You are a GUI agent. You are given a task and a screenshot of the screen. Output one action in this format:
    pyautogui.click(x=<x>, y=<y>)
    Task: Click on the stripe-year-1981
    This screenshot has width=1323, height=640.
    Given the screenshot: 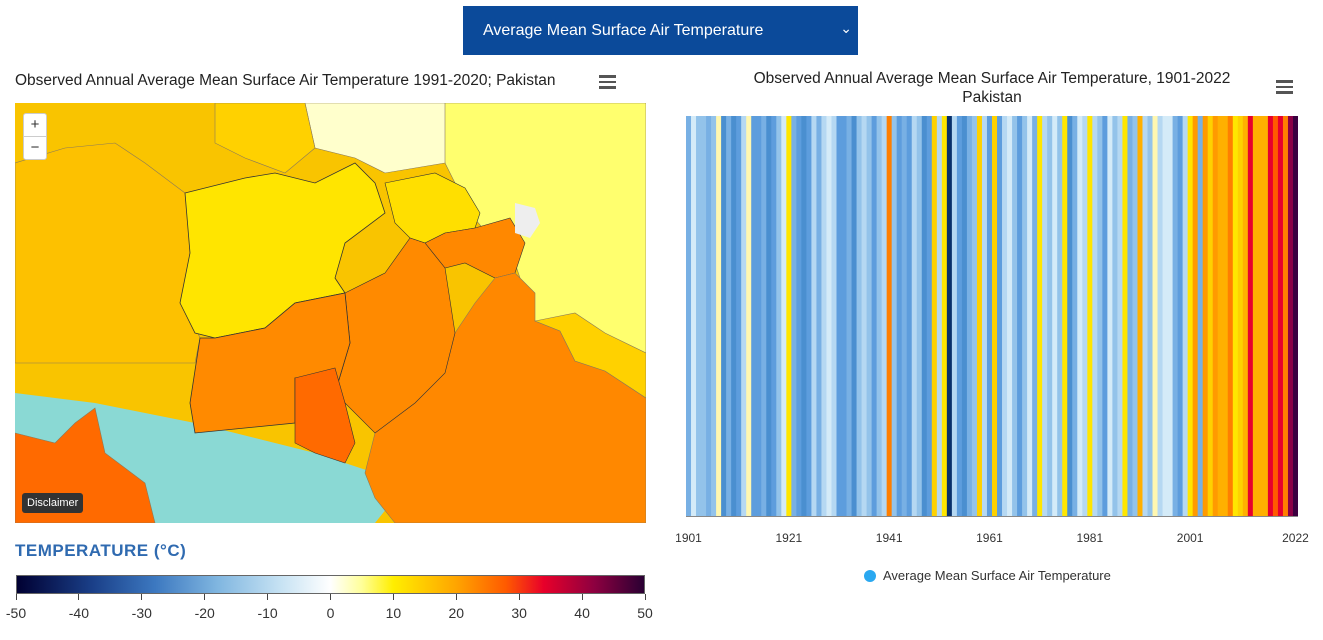 What is the action you would take?
    pyautogui.click(x=1090, y=316)
    